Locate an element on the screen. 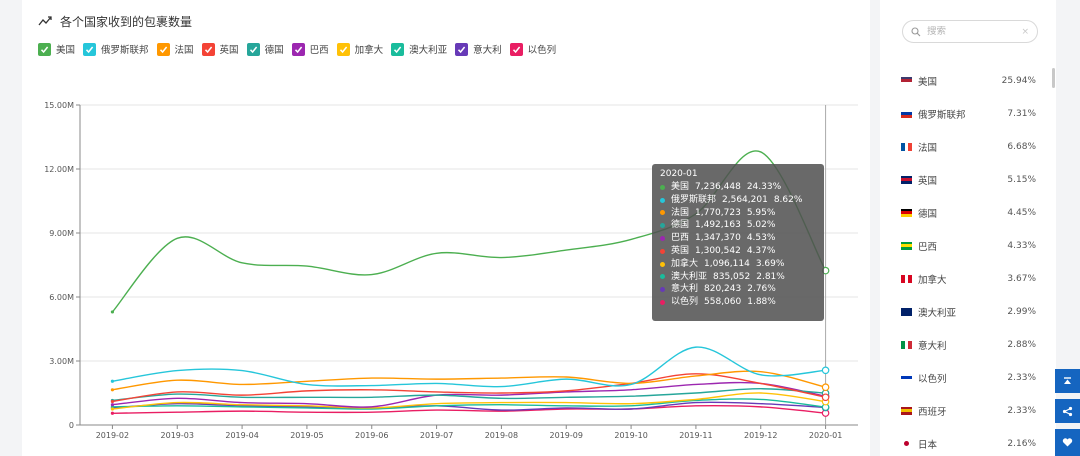 This screenshot has width=1080, height=456. legend-label: 英国 is located at coordinates (229, 50).